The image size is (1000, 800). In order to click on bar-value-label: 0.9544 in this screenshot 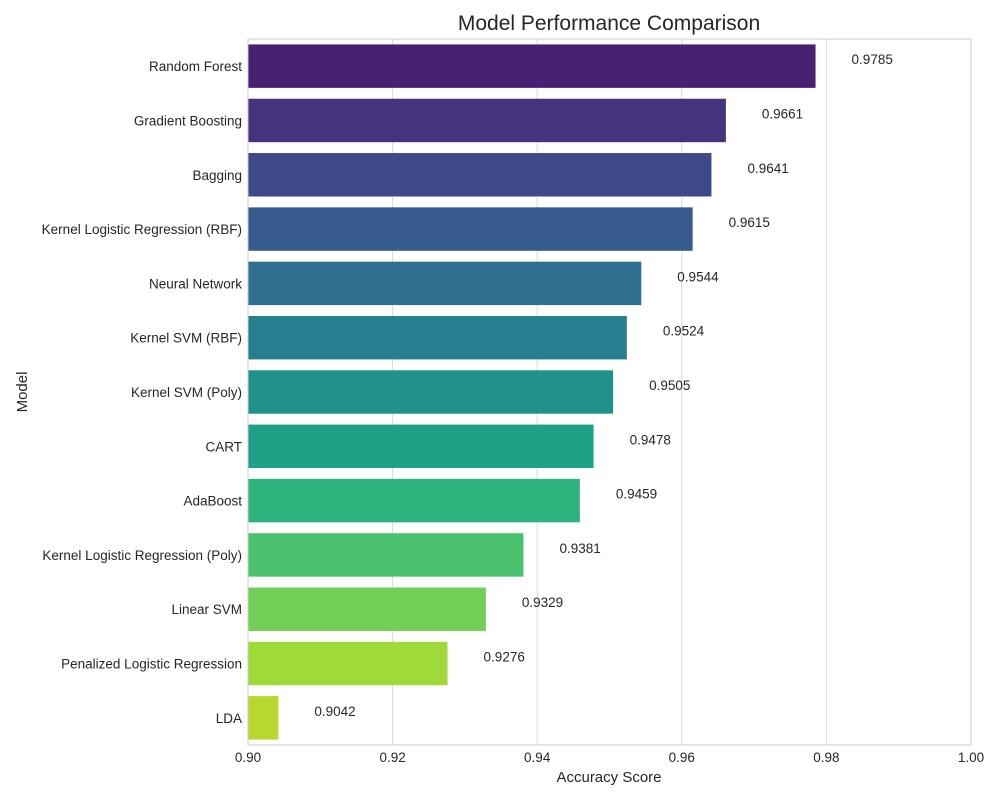, I will do `click(698, 276)`.